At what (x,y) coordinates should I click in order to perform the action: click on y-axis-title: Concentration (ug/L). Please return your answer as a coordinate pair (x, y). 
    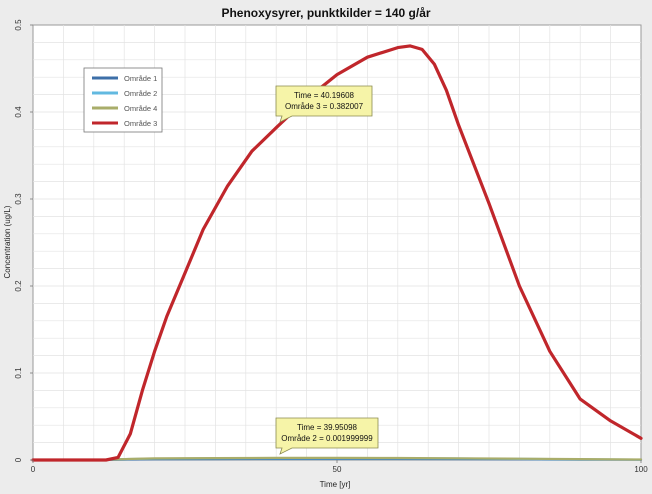
    Looking at the image, I should click on (7, 241).